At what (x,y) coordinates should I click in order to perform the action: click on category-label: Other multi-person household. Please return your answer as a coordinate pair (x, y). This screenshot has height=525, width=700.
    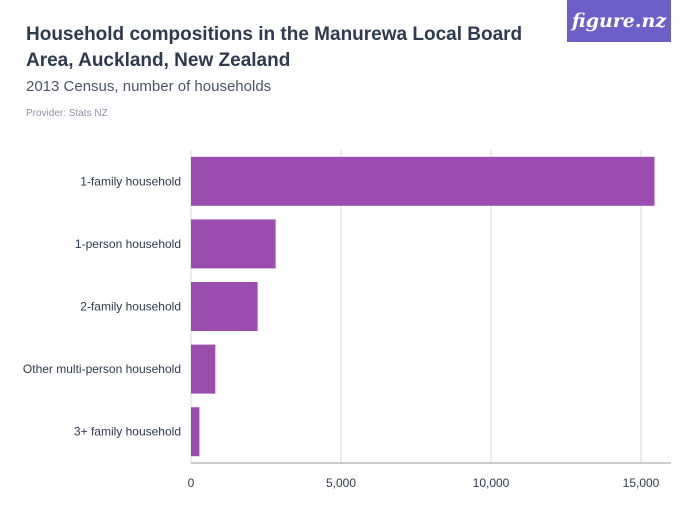
    Looking at the image, I should click on (102, 369).